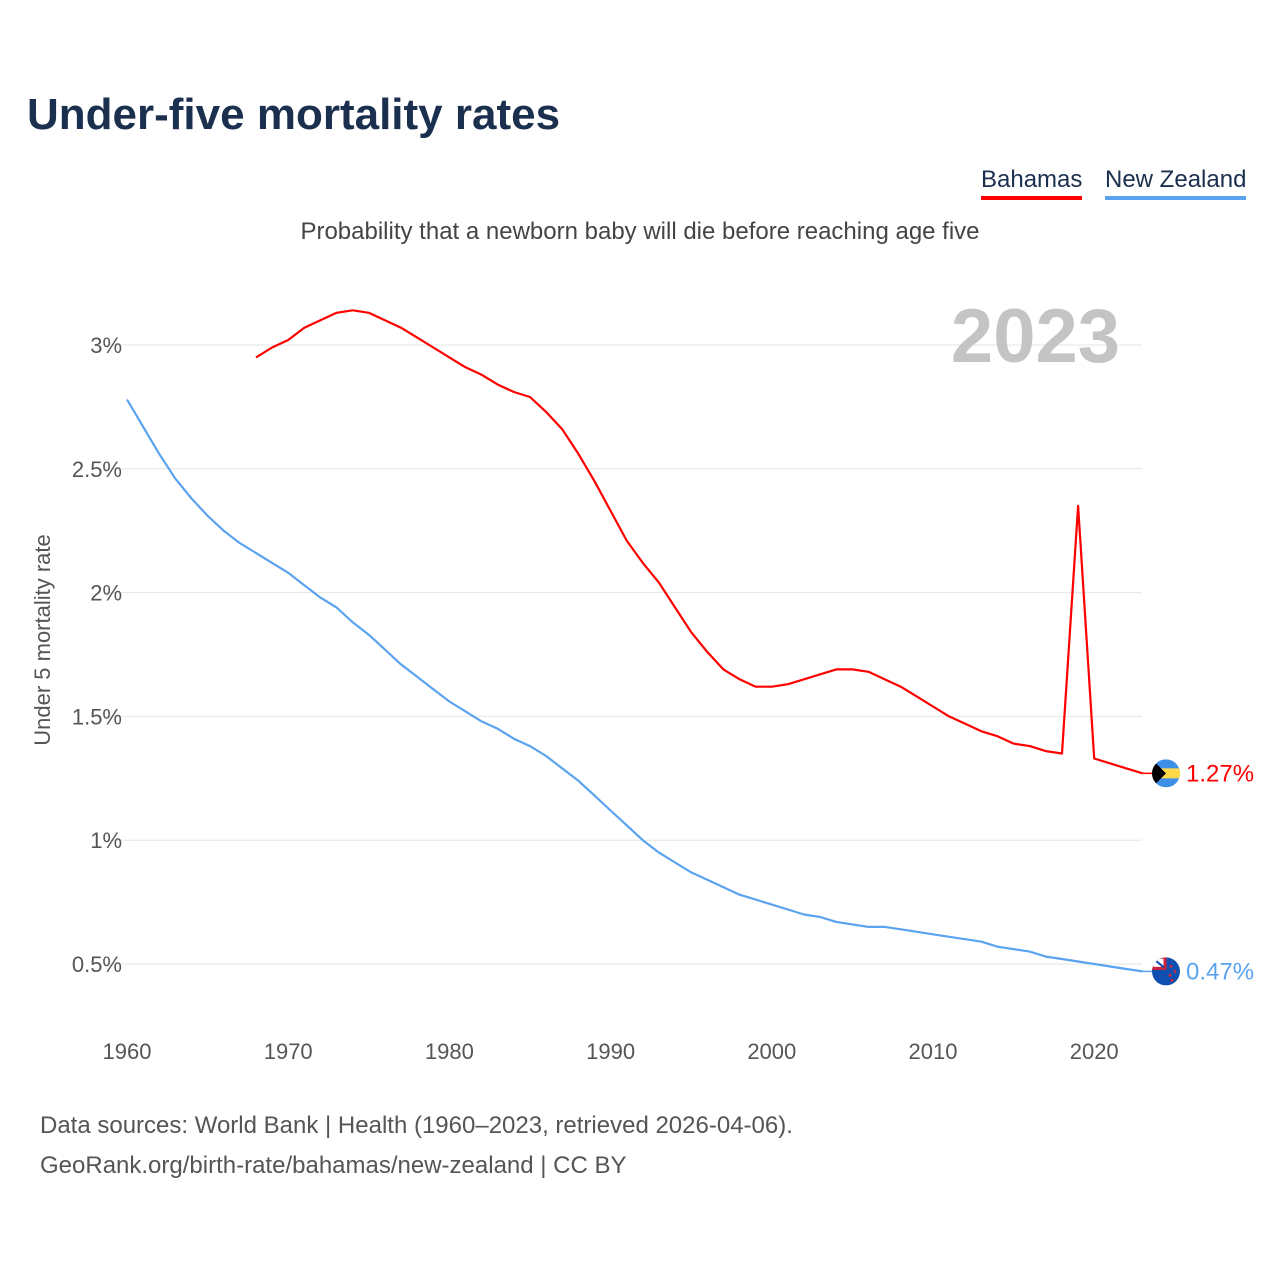 The width and height of the screenshot is (1280, 1280). Describe the element at coordinates (1159, 773) in the screenshot. I see `flag-triangle` at that location.